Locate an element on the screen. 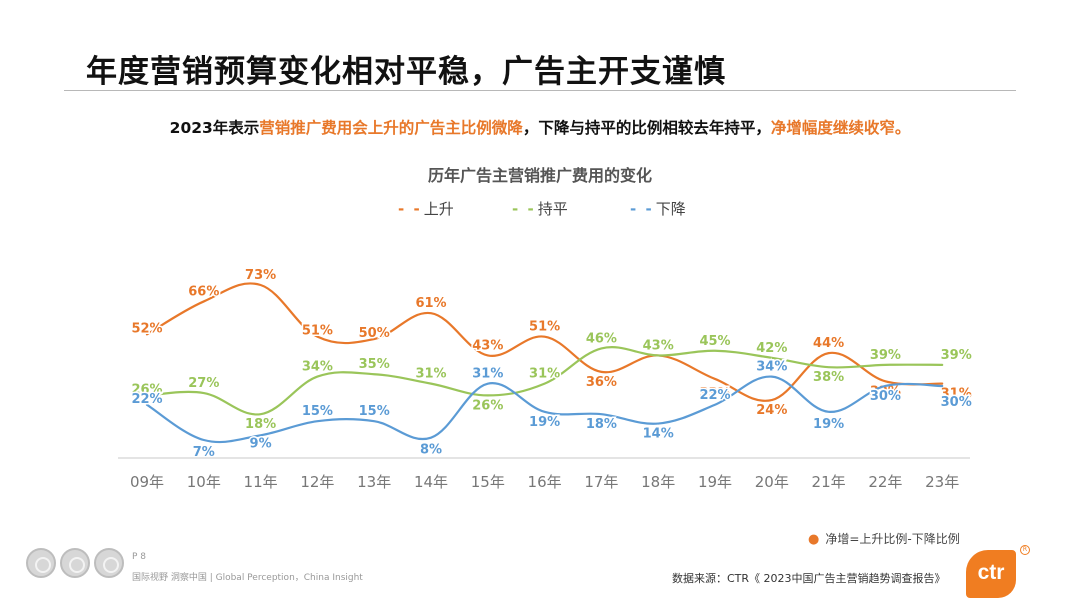  data-label-flat: 18% is located at coordinates (260, 424).